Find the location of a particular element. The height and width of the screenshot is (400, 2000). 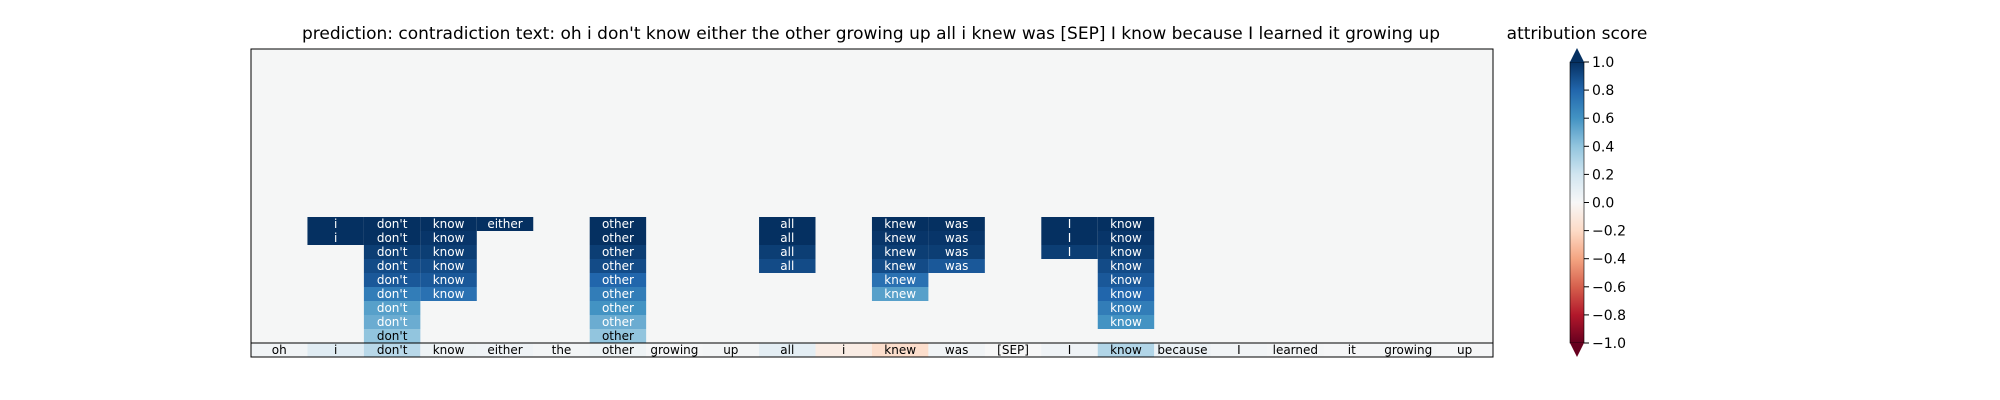

colorbar-extend-top is located at coordinates (1577, 55).